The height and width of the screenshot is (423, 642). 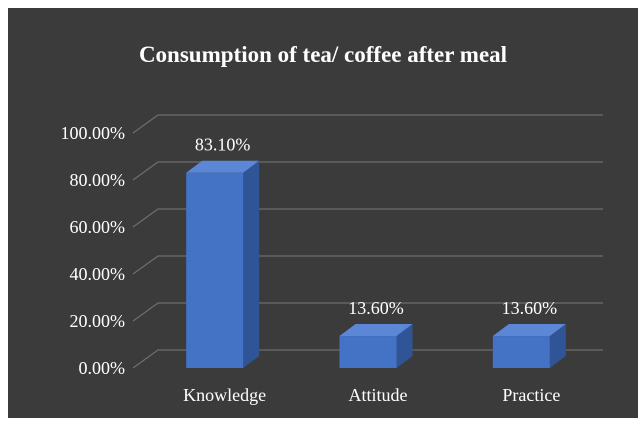 What do you see at coordinates (224, 395) in the screenshot?
I see `x-tick-label: Knowledge` at bounding box center [224, 395].